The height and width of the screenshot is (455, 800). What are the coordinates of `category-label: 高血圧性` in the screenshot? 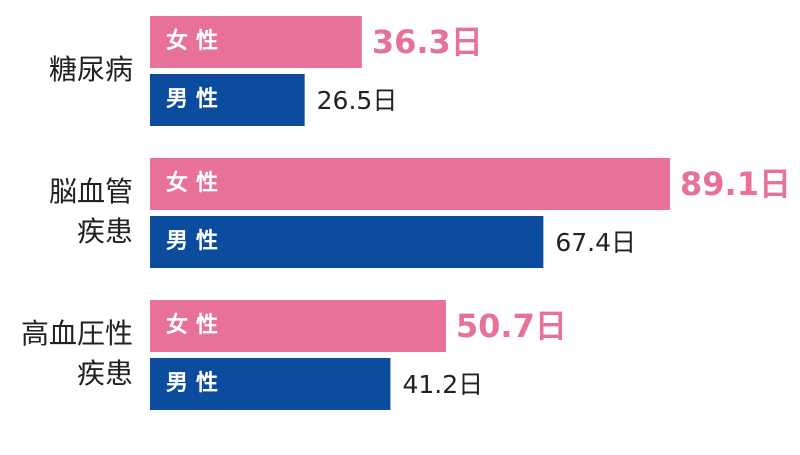 It's located at (77, 333).